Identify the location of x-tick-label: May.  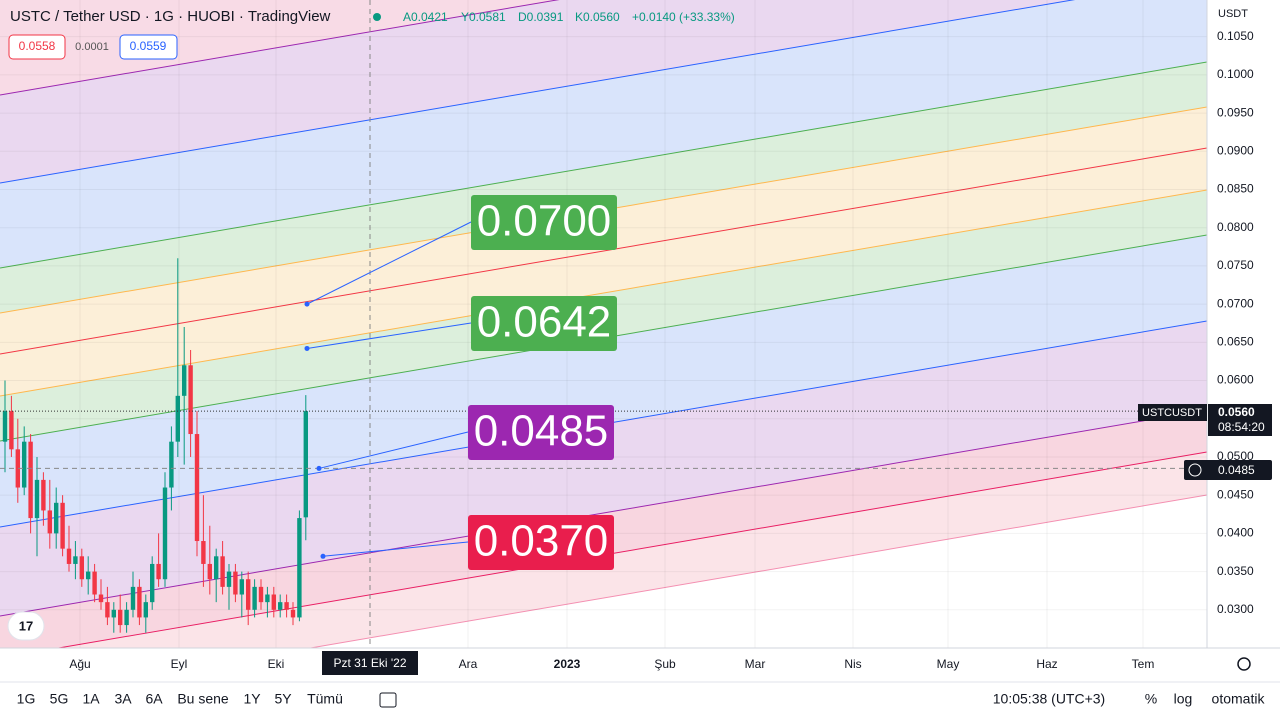
(948, 664).